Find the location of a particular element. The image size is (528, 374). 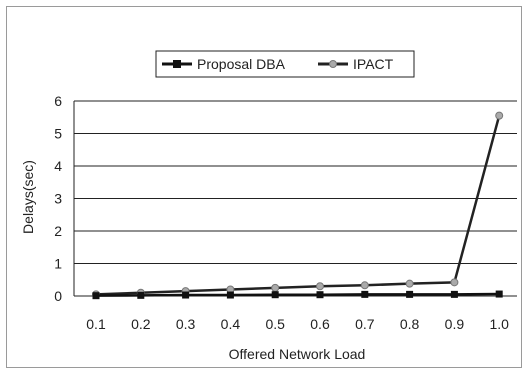

y-tick-label-3: 3 is located at coordinates (58, 199).